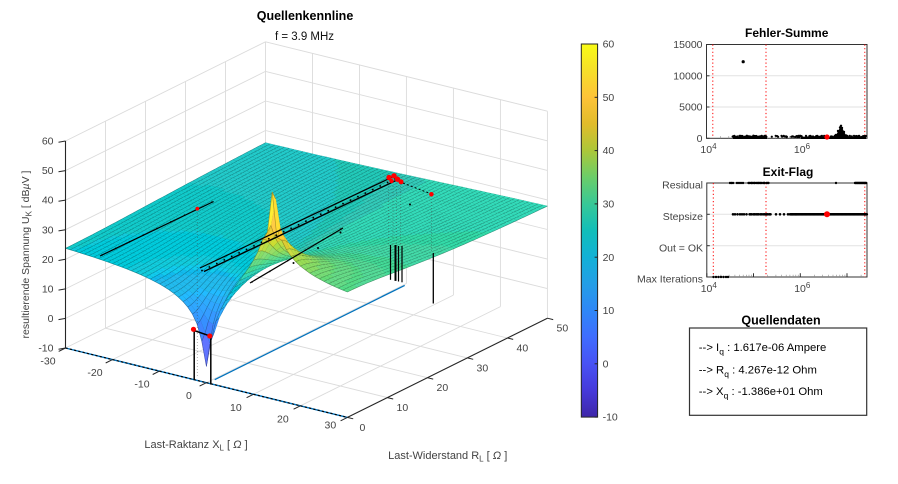  Describe the element at coordinates (788, 172) in the screenshot. I see `svg-text: Exit-Flag` at that location.